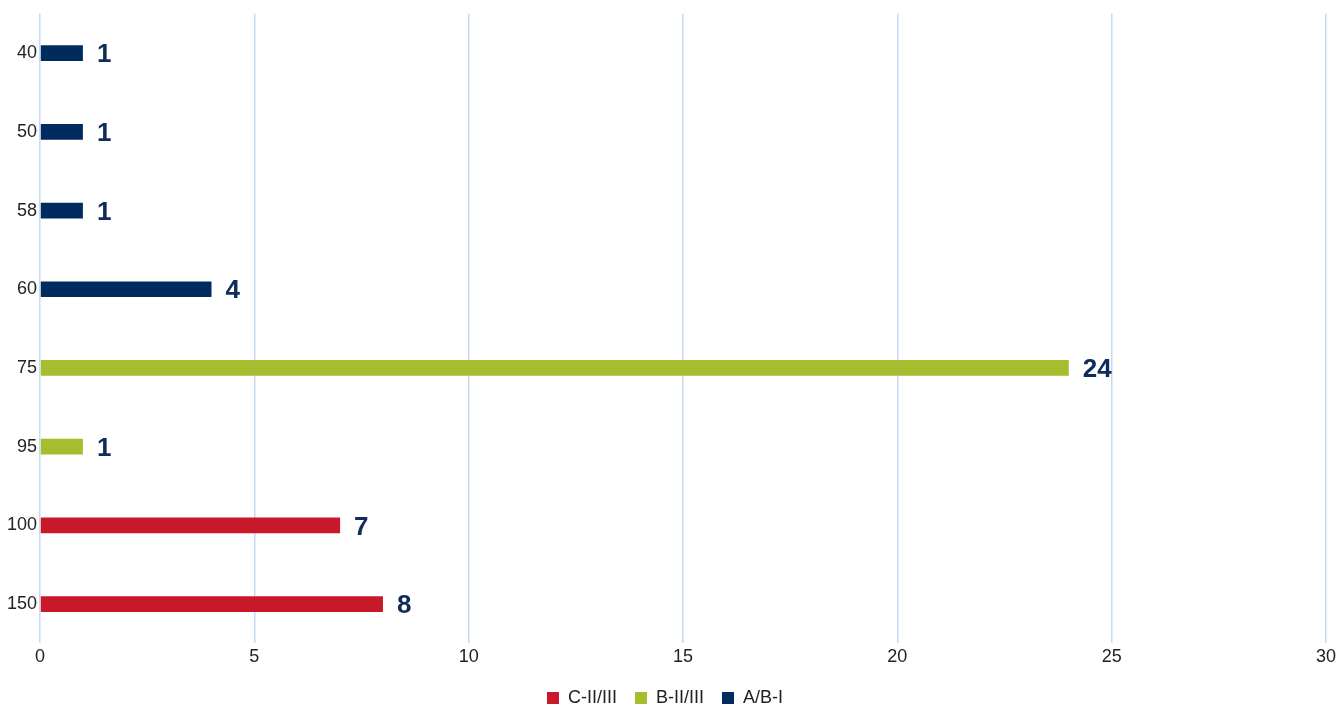 The width and height of the screenshot is (1342, 721). I want to click on y-tick-label: 100, so click(22, 524).